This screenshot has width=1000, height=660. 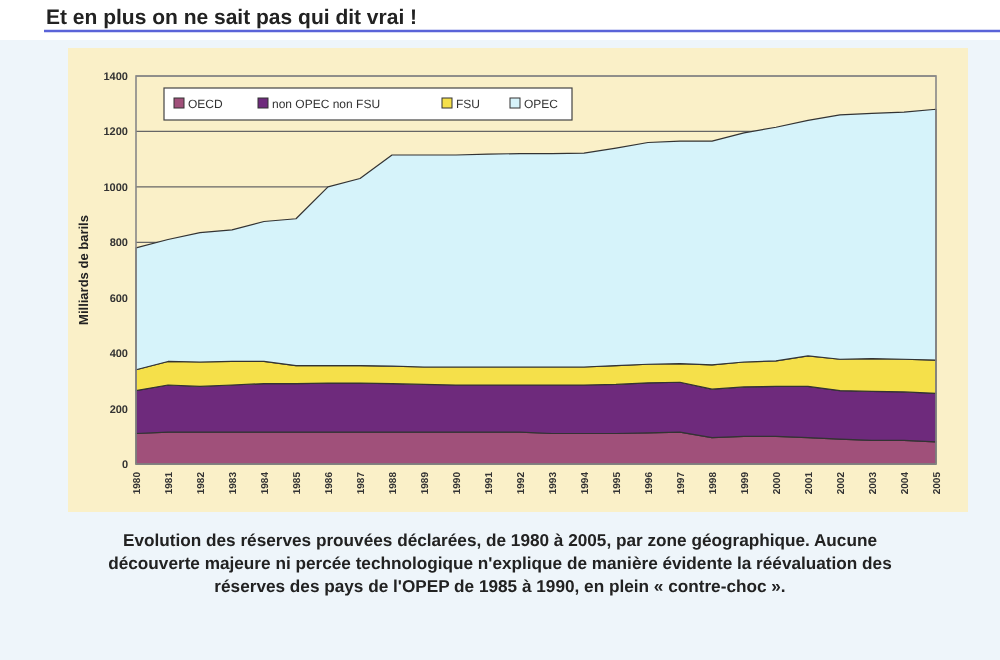 I want to click on text: Evolution des réserves prouvées déclarées, de 1980 à 2005, par zone géographique. Aucune découverte majeure ni percée technologique n'explique de manière évidente la réévaluation des réserves des pays de l'OPEP de 1985 à 1990, en plein « contre-choc »., so click(x=500, y=563).